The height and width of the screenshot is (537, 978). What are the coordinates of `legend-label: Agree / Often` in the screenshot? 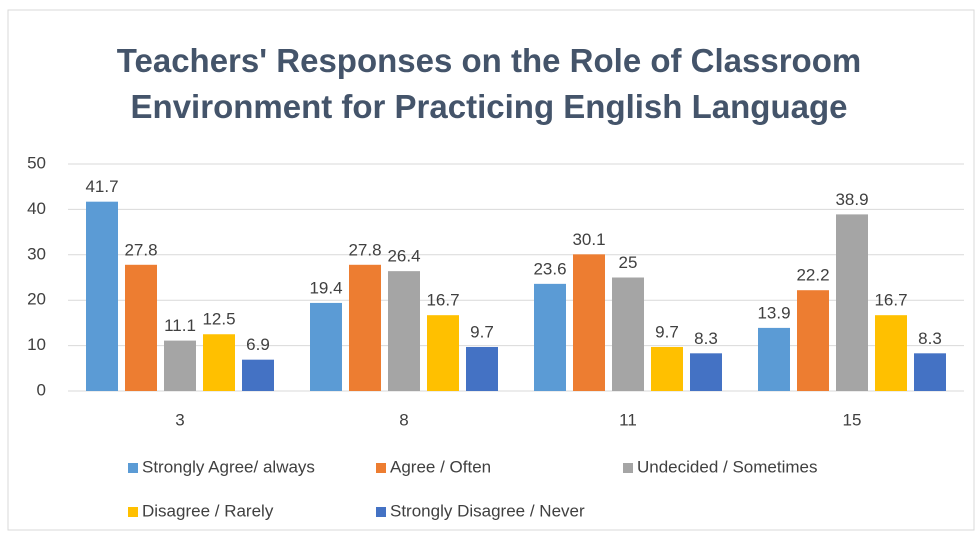 It's located at (440, 466).